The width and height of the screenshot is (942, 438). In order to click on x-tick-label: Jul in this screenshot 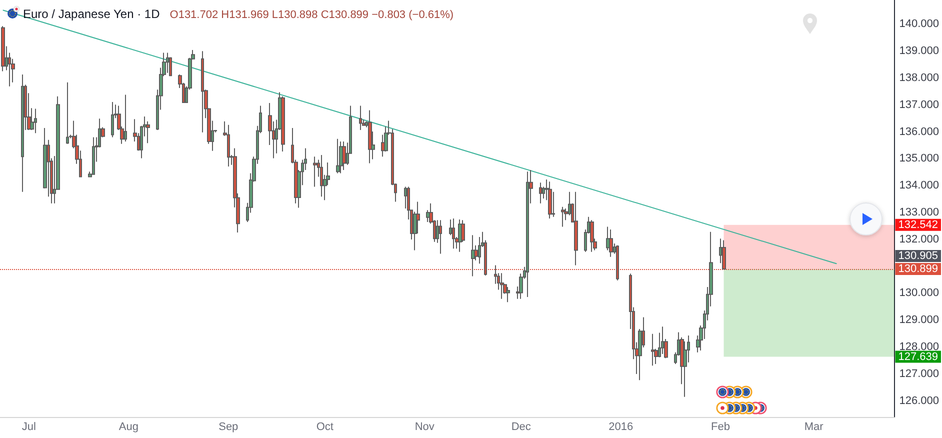, I will do `click(29, 427)`.